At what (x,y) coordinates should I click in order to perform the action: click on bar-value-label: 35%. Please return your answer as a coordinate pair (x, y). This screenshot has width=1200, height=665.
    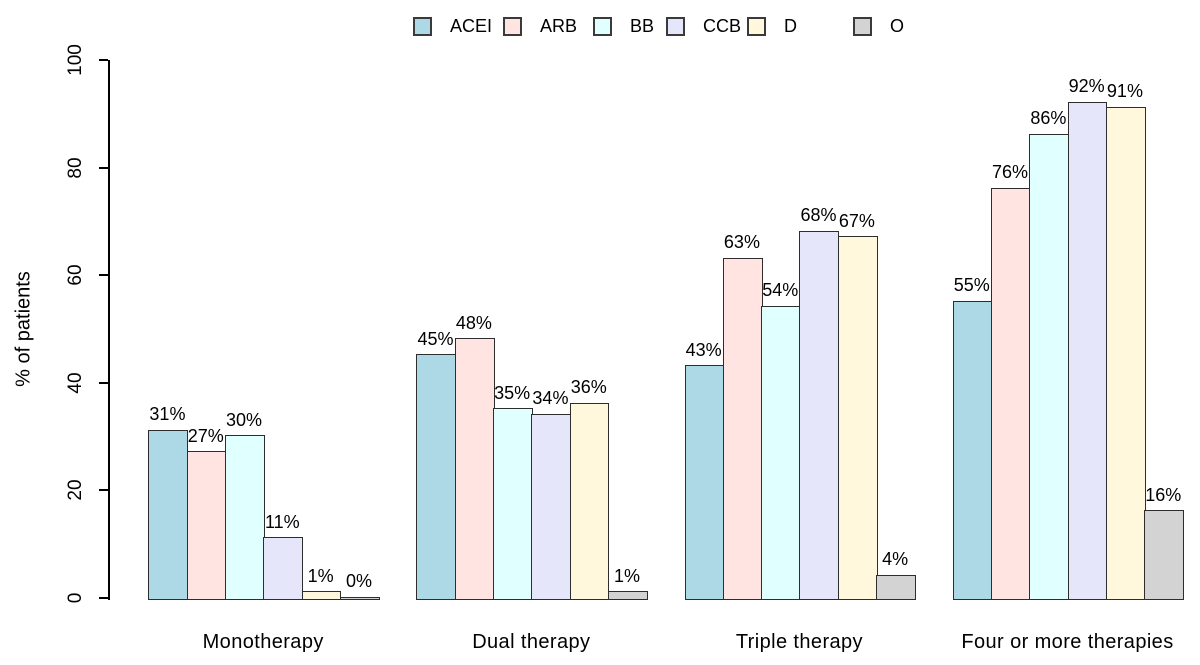
    Looking at the image, I should click on (512, 392).